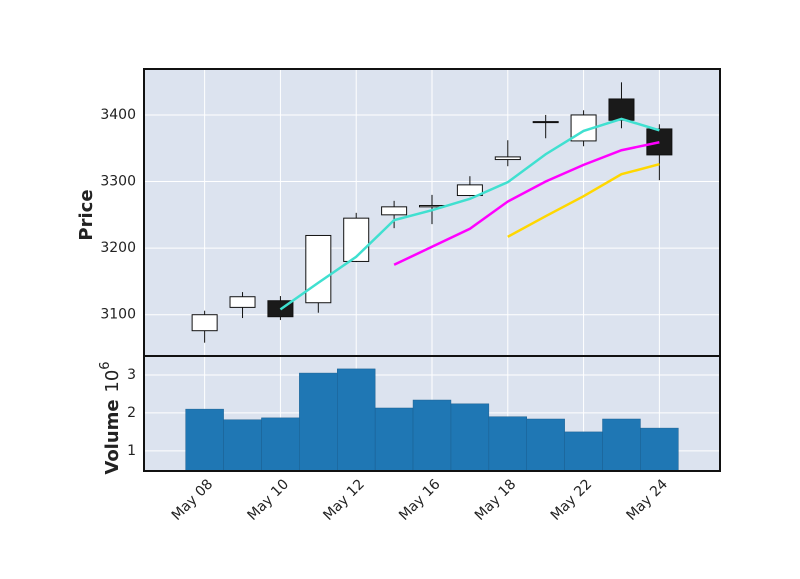 The height and width of the screenshot is (579, 800). I want to click on y-tick-label: 3300, so click(118, 182).